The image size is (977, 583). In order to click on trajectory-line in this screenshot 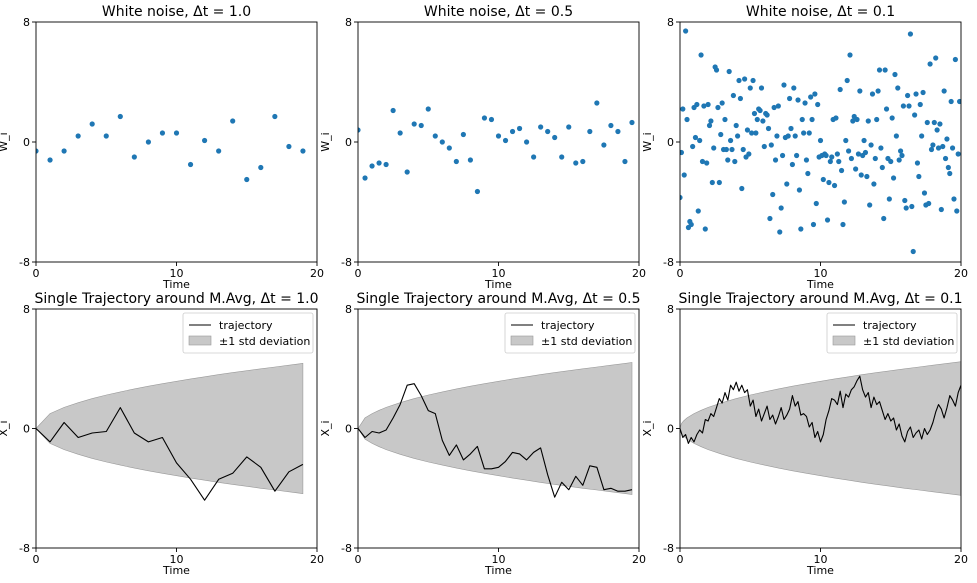, I will do `click(495, 440)`.